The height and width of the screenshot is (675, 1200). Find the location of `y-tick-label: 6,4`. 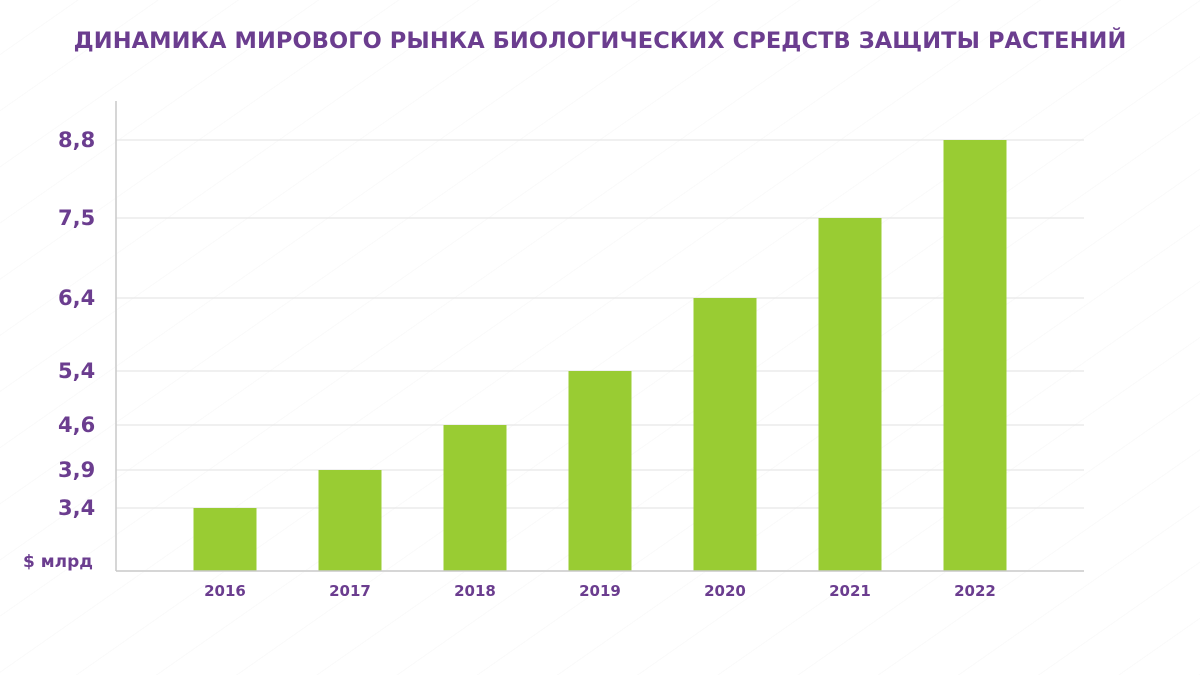

y-tick-label: 6,4 is located at coordinates (76, 298).